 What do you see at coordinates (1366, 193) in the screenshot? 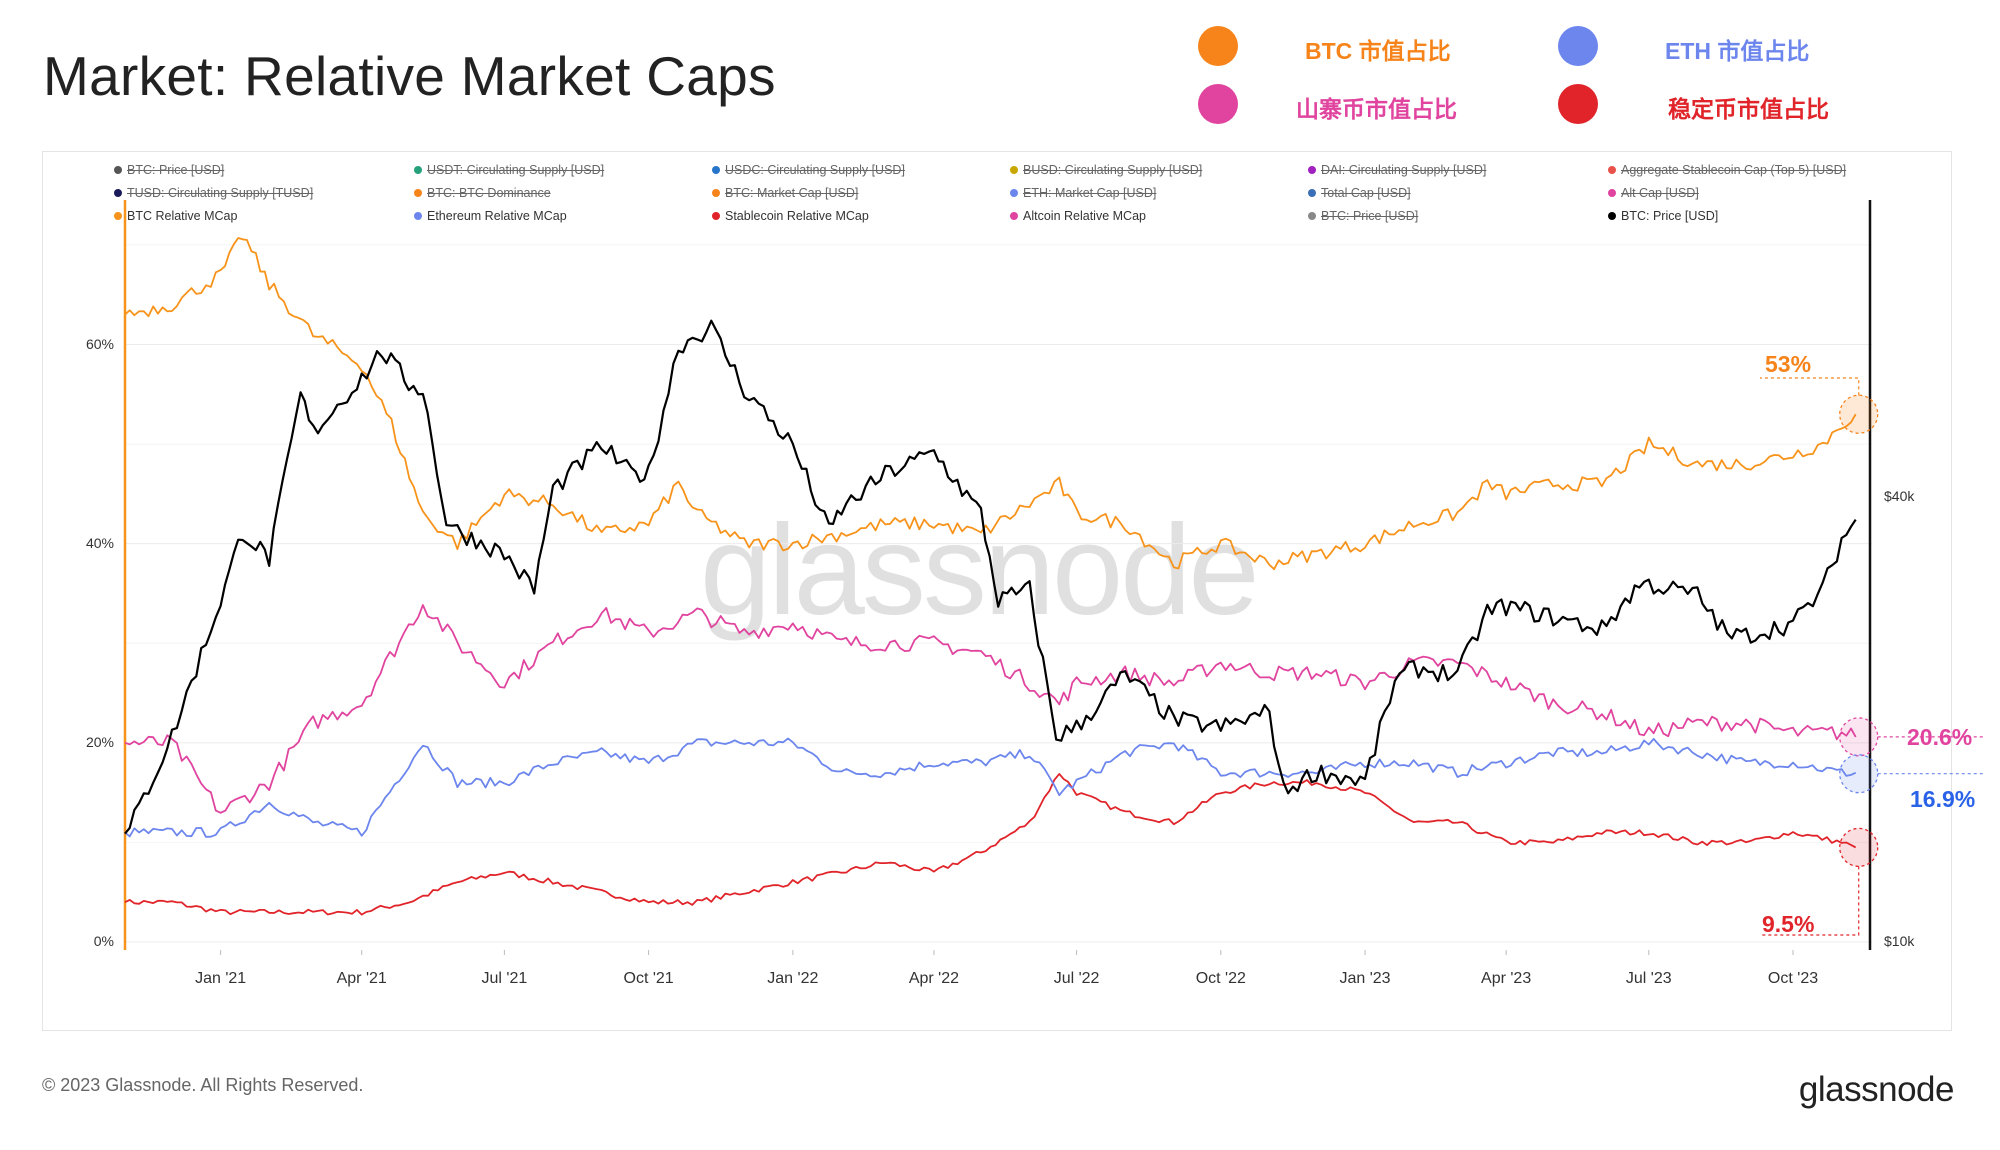
I see `legend-label: Total Cap [USD]` at bounding box center [1366, 193].